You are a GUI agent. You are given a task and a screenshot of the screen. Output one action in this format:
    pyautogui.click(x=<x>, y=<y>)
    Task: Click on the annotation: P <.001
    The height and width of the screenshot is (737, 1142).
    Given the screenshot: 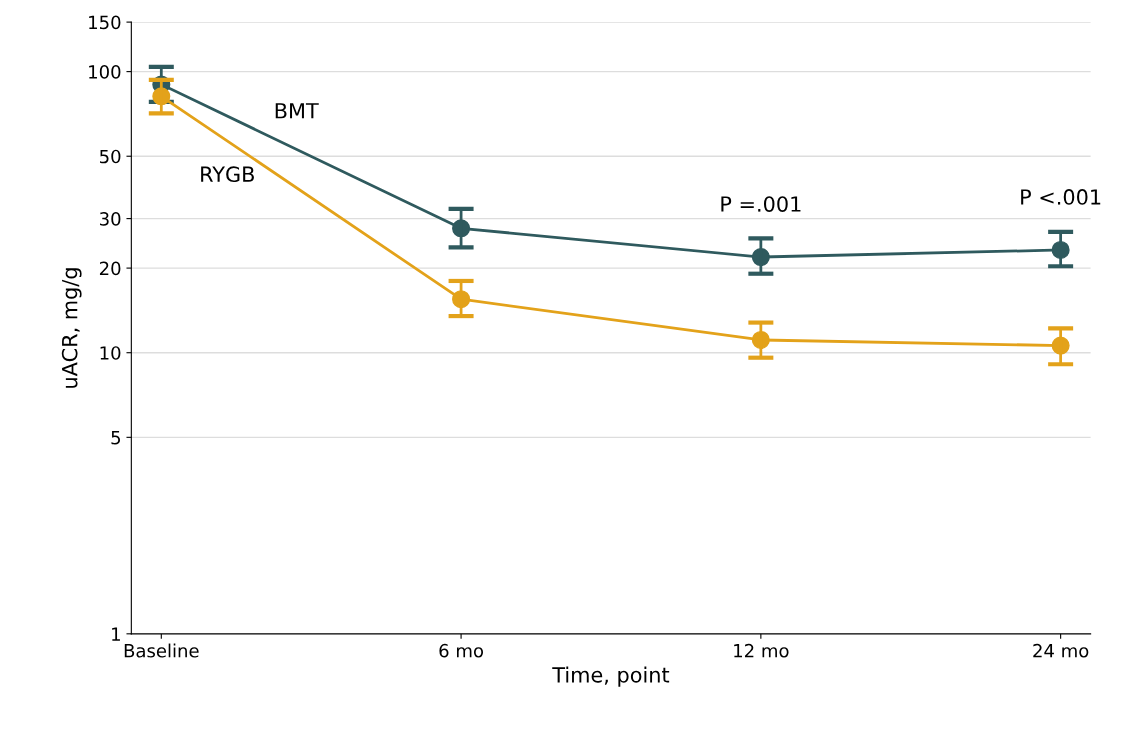 What is the action you would take?
    pyautogui.click(x=1061, y=197)
    